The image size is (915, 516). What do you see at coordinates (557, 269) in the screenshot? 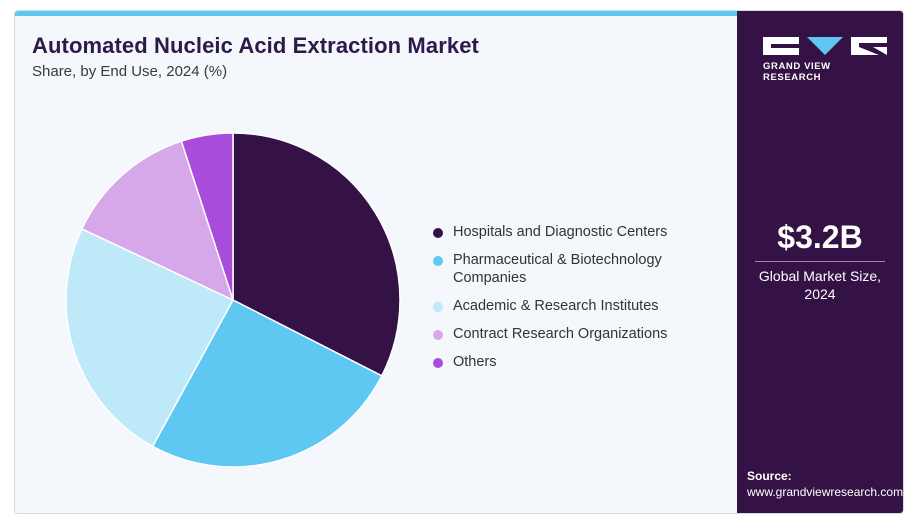
I see `legend-label: Pharmaceutical & Biotechnology Companies` at bounding box center [557, 269].